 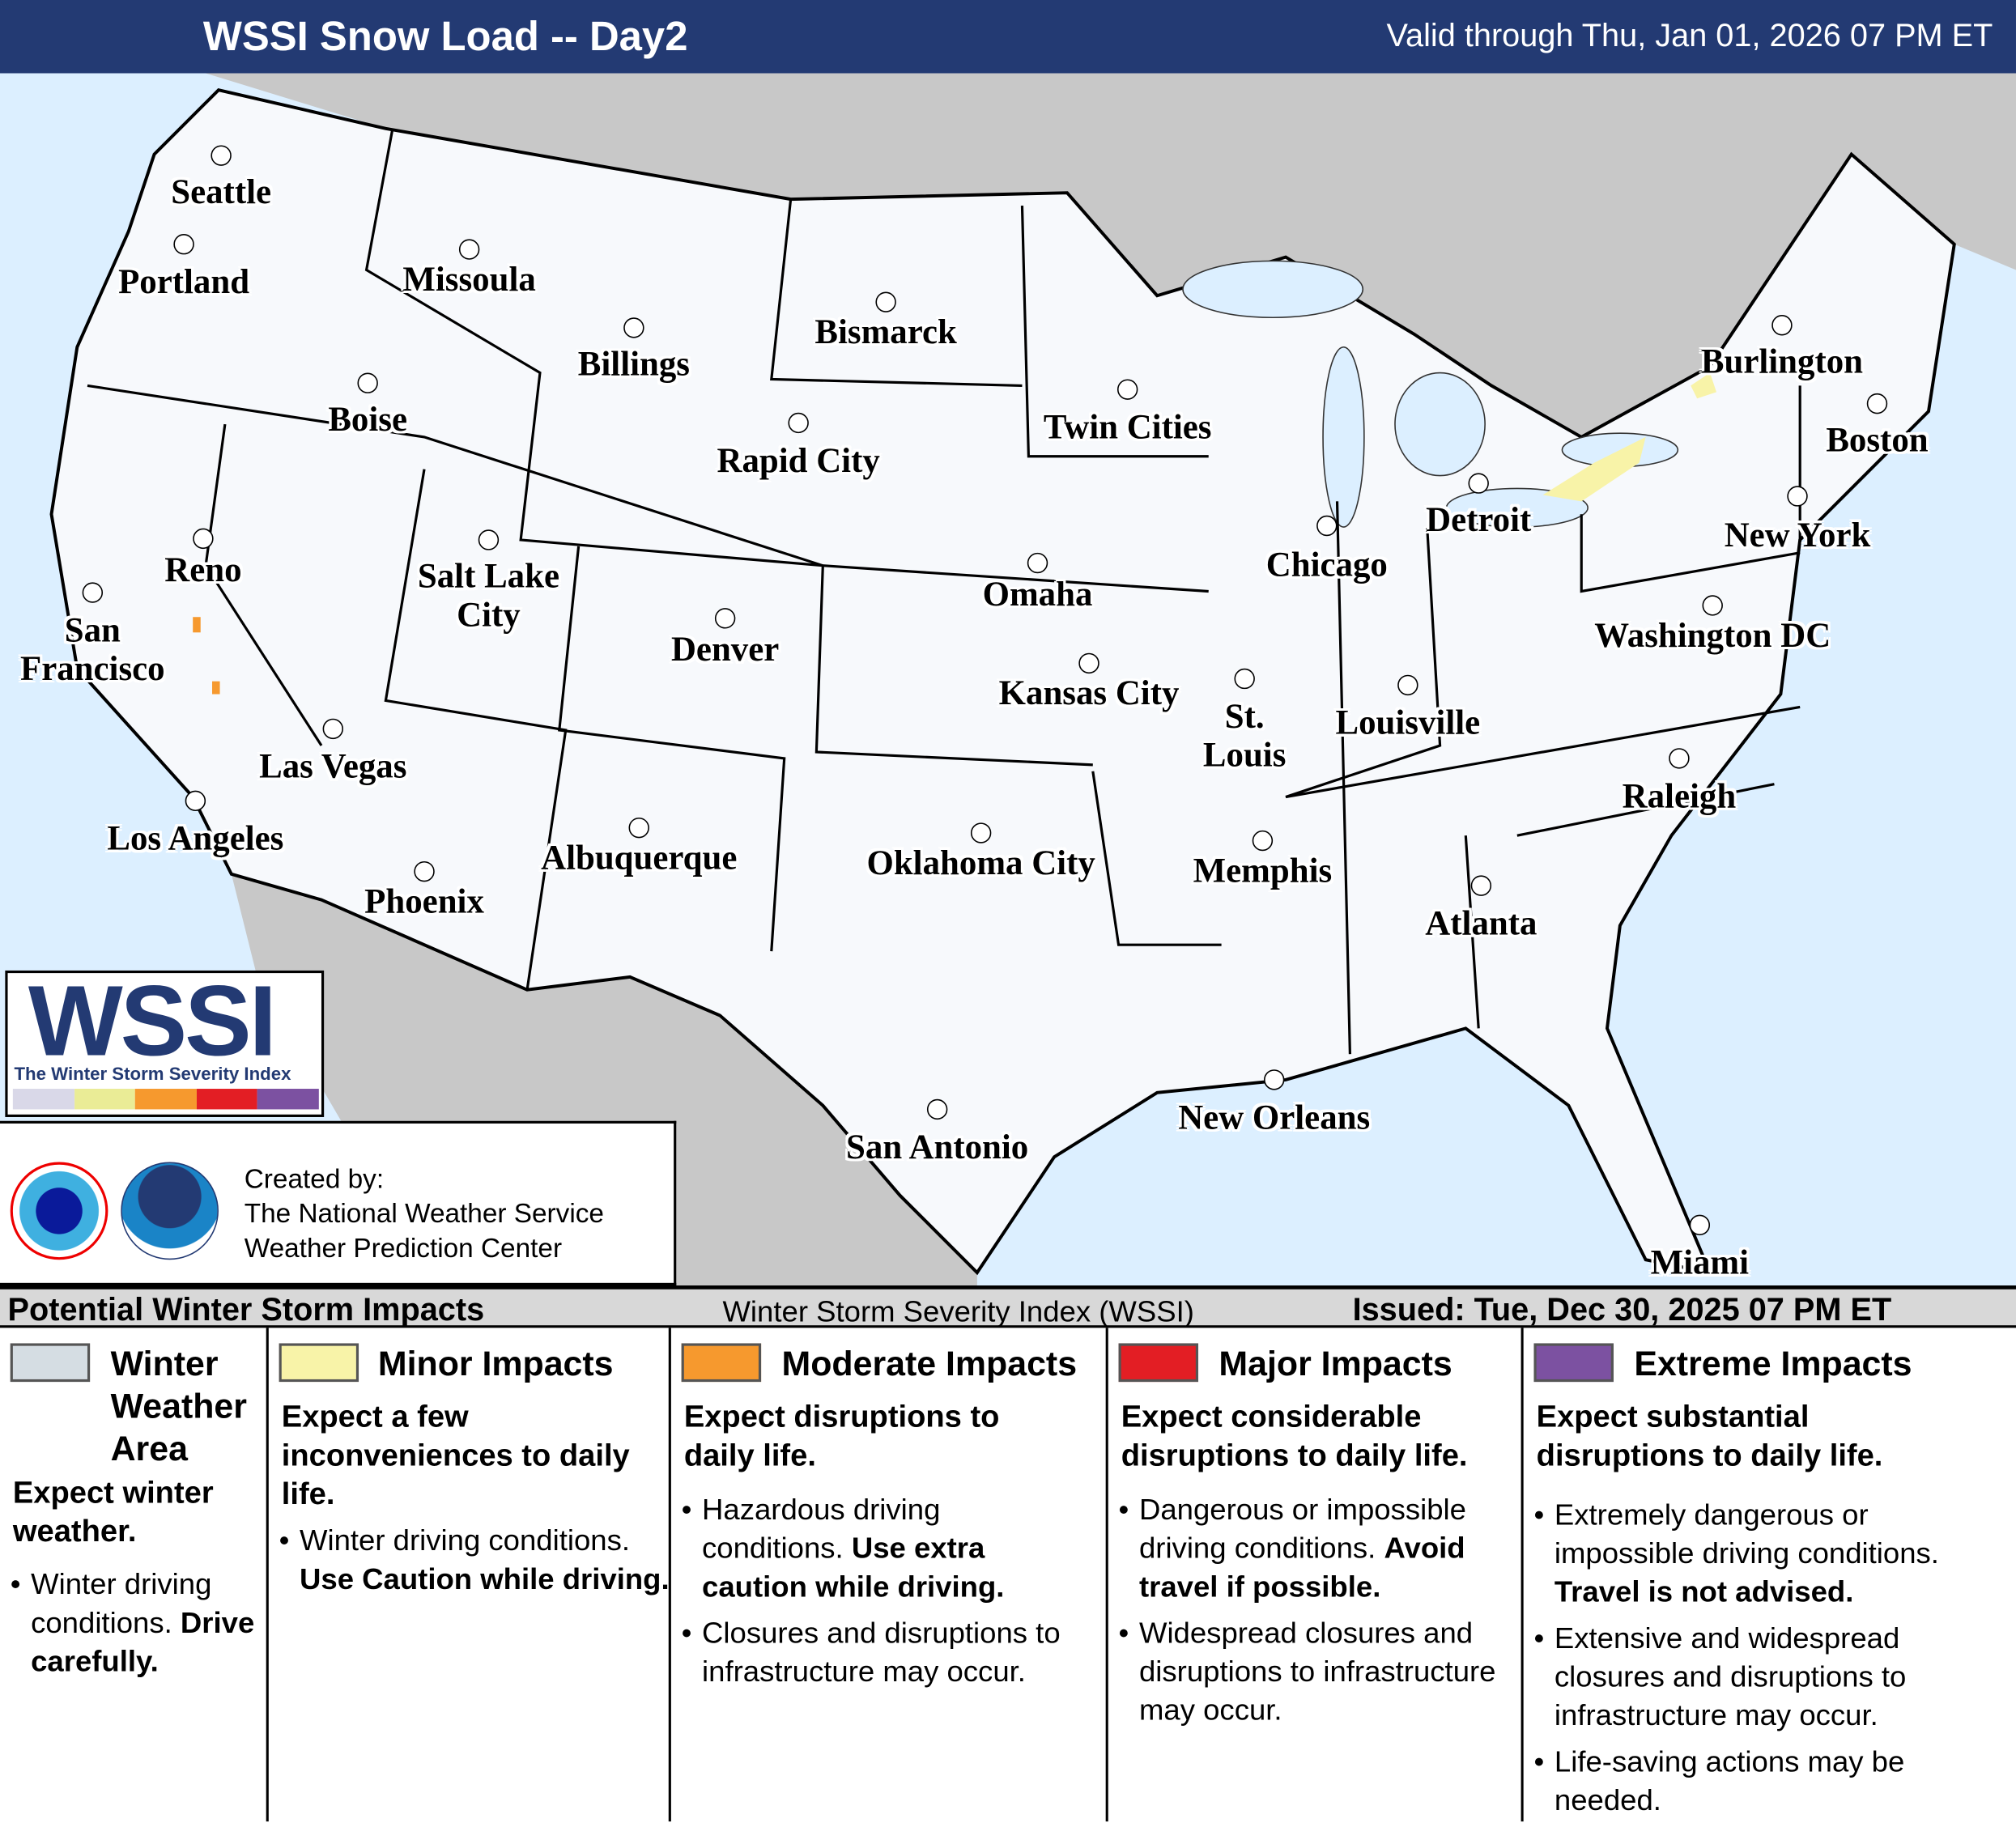 I want to click on noaa-logo, so click(x=170, y=1211).